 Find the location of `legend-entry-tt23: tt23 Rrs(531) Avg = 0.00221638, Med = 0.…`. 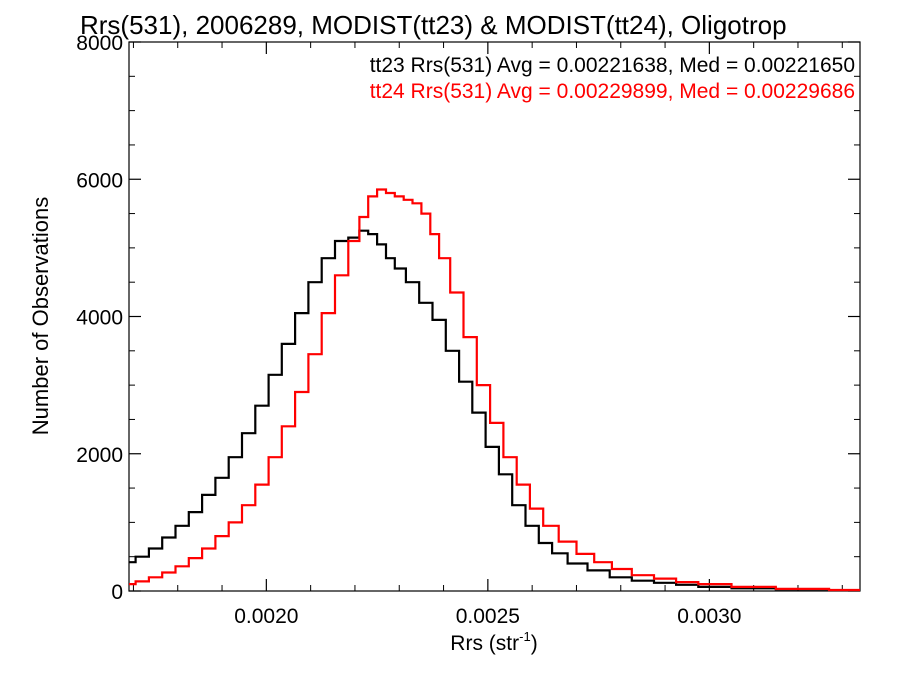

legend-entry-tt23: tt23 Rrs(531) Avg = 0.00221638, Med = 0.… is located at coordinates (612, 65).